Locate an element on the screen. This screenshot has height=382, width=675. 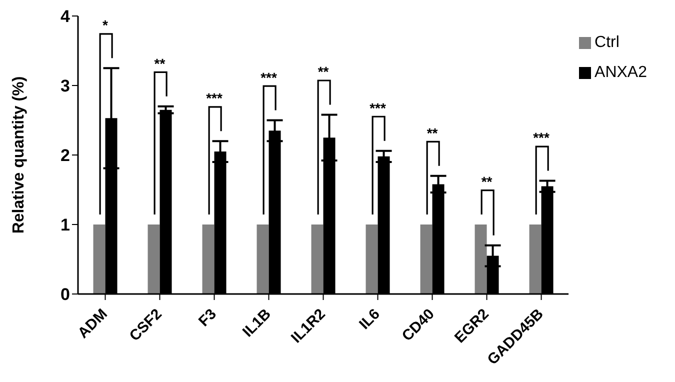
legend-label: ANXA2 is located at coordinates (620, 72).